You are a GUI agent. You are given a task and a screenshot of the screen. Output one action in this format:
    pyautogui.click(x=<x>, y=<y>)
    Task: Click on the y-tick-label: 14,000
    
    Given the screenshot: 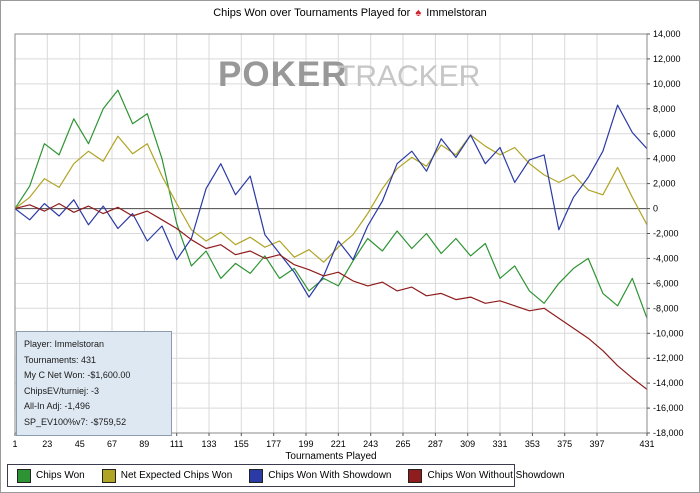 What is the action you would take?
    pyautogui.click(x=667, y=34)
    